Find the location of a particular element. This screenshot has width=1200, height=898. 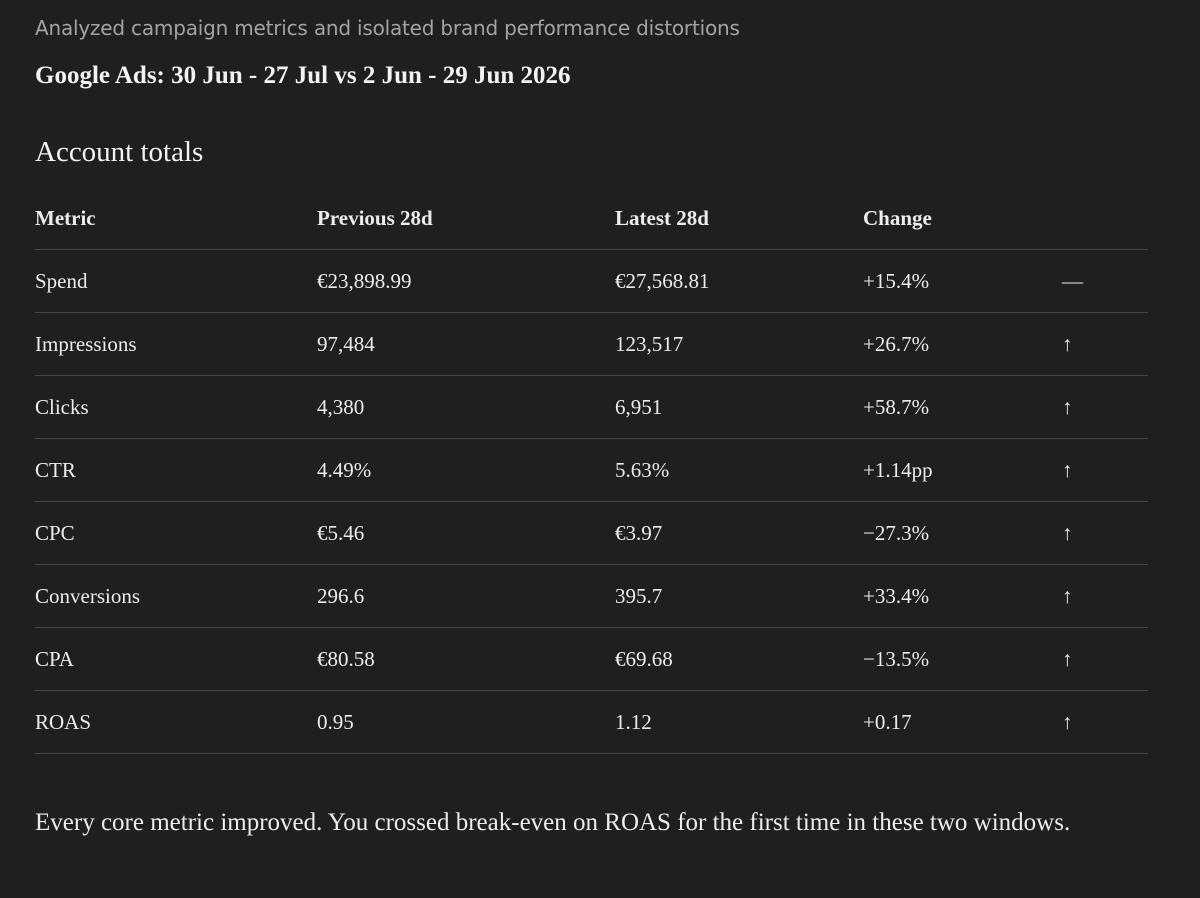

table-cell: 296.6 is located at coordinates (341, 596).